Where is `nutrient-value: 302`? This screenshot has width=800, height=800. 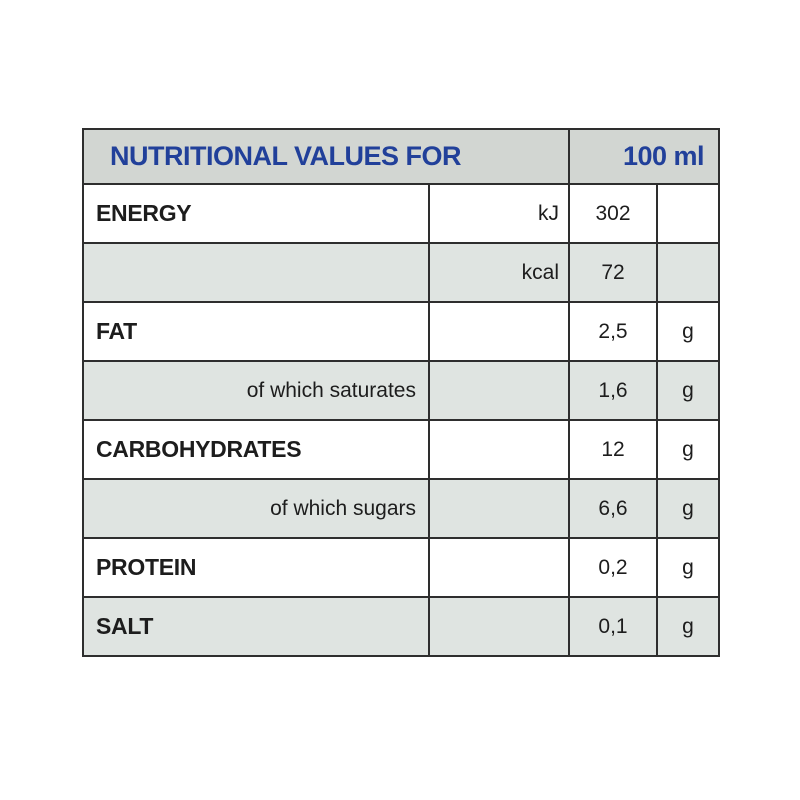
nutrient-value: 302 is located at coordinates (613, 213).